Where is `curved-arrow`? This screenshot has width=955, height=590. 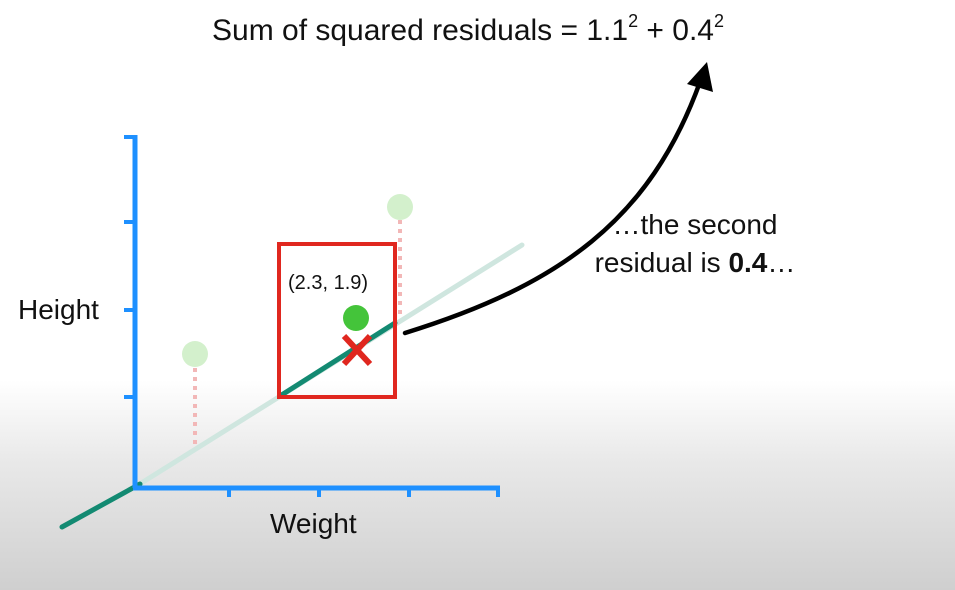
curved-arrow is located at coordinates (552, 207).